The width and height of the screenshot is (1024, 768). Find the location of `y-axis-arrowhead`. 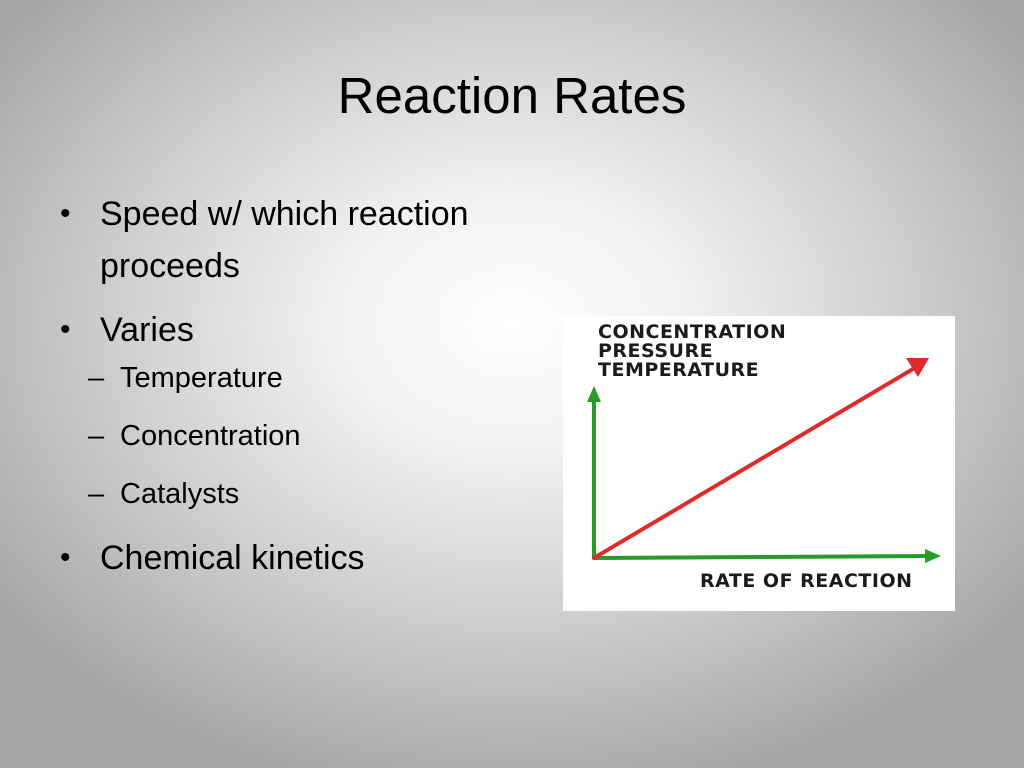

y-axis-arrowhead is located at coordinates (594, 394).